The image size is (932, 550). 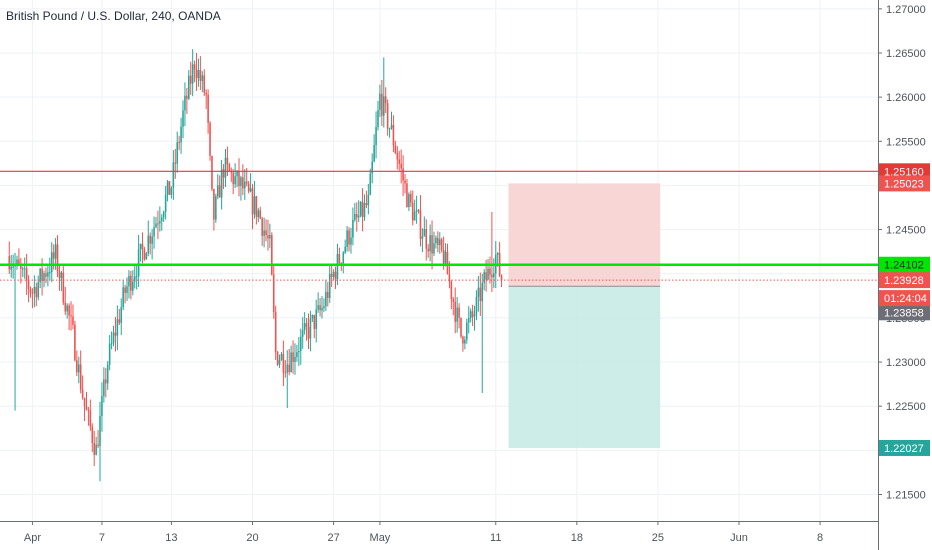 I want to click on time-axis-labels: Apr 7 13 20 27 May 11 18 25 Jun 8, so click(x=423, y=532).